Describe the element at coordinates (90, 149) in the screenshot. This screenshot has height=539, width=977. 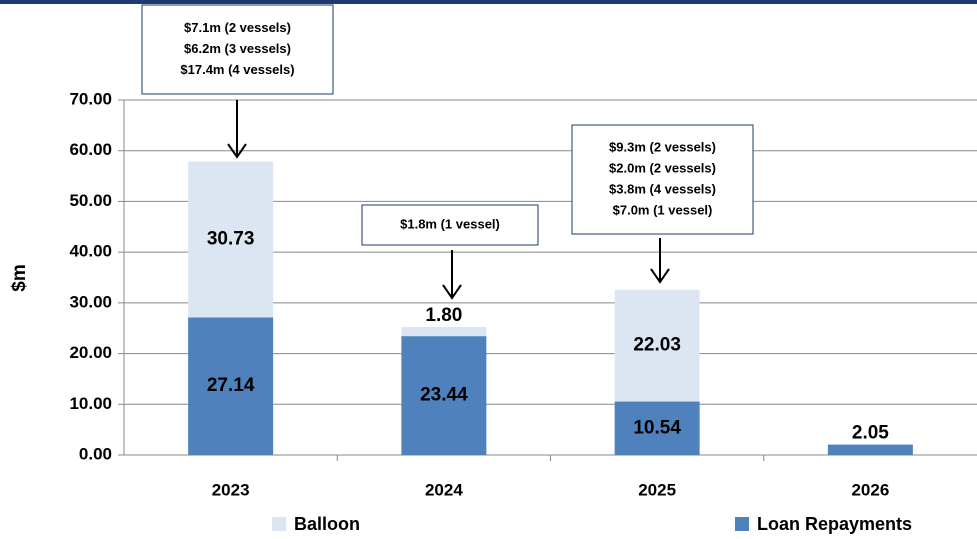
I see `y-tick-label: 60.00` at that location.